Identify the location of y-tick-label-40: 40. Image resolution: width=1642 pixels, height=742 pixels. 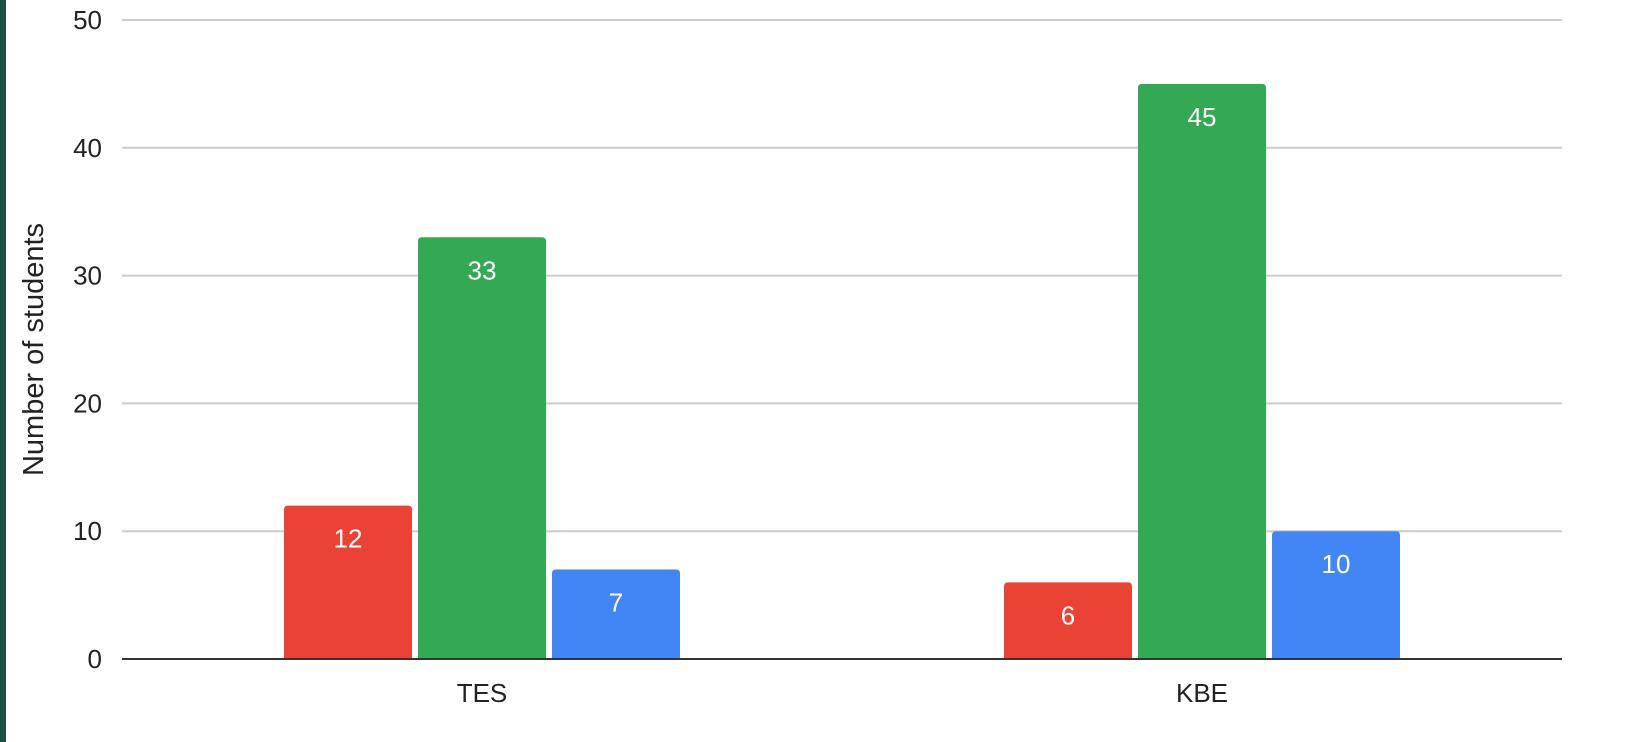
(87, 148).